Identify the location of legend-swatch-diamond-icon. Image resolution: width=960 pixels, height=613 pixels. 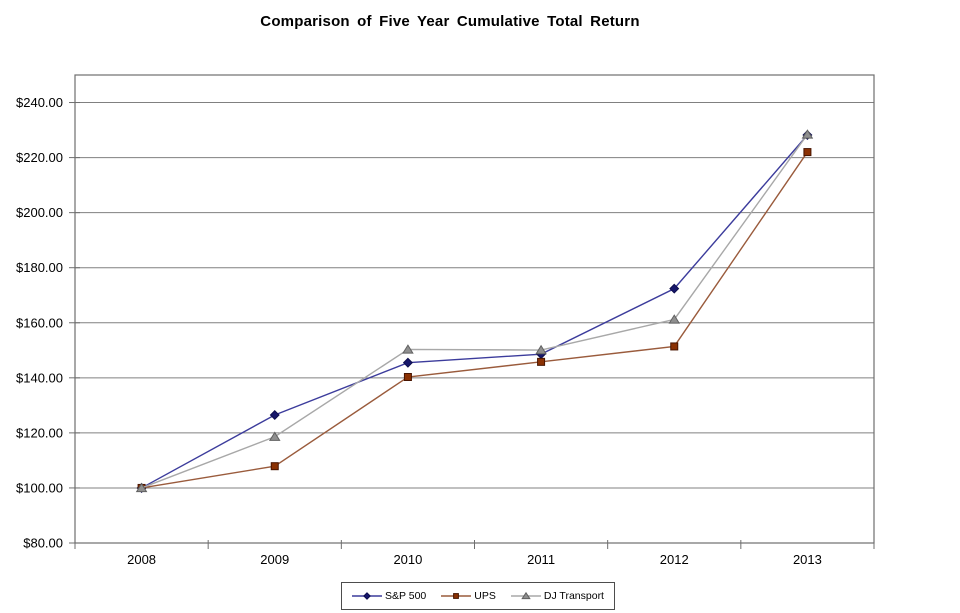
(367, 596).